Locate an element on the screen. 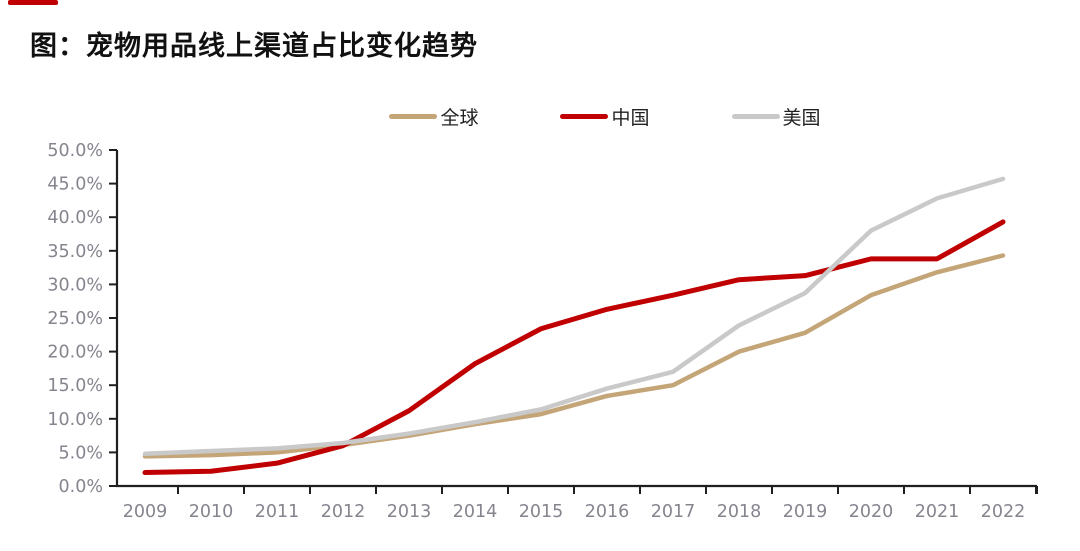 Image resolution: width=1080 pixels, height=551 pixels. x-axis-tick-label: 2021 is located at coordinates (937, 512).